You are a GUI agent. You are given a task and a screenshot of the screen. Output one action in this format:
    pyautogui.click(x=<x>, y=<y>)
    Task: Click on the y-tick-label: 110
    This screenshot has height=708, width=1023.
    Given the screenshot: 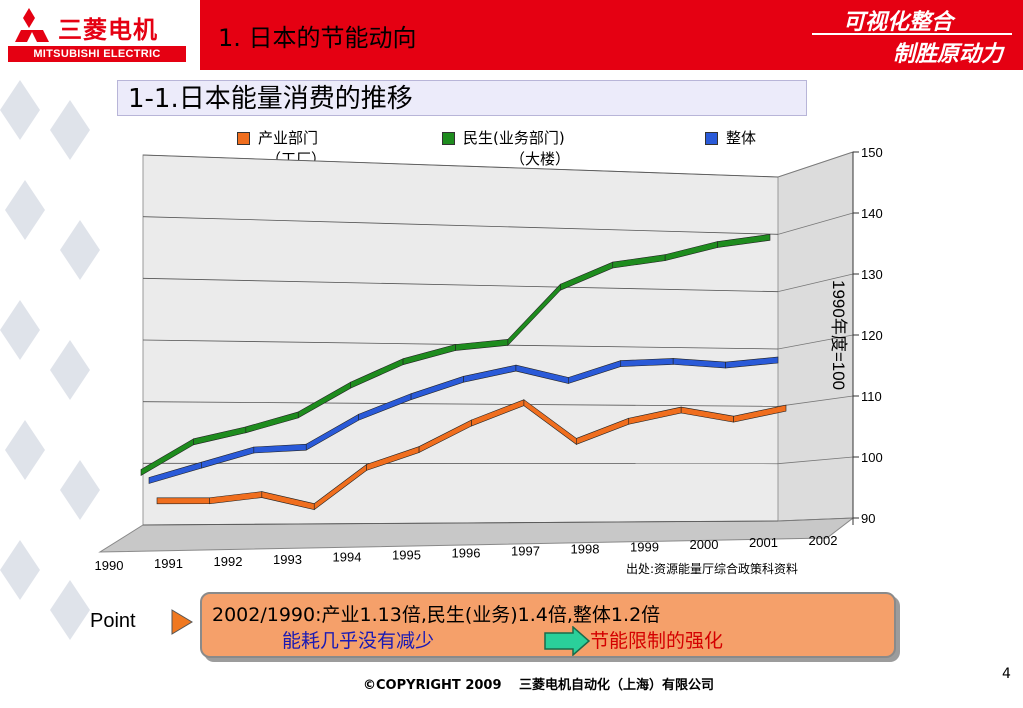 What is the action you would take?
    pyautogui.click(x=871, y=396)
    